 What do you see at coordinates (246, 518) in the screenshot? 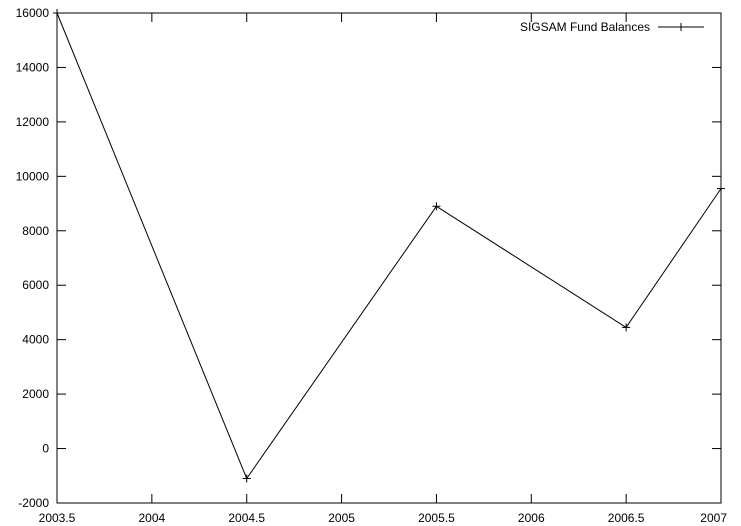
I see `x-tick-label: 2004.5` at bounding box center [246, 518].